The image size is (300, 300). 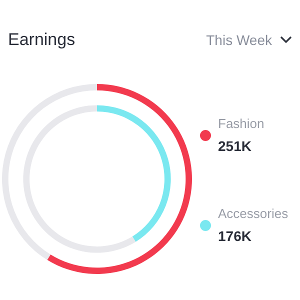 I want to click on data-label: 251K, so click(x=235, y=146).